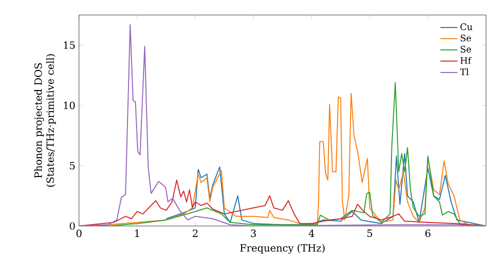 The image size is (500, 280). Describe the element at coordinates (369, 233) in the screenshot. I see `x-tick-label: 5` at that location.